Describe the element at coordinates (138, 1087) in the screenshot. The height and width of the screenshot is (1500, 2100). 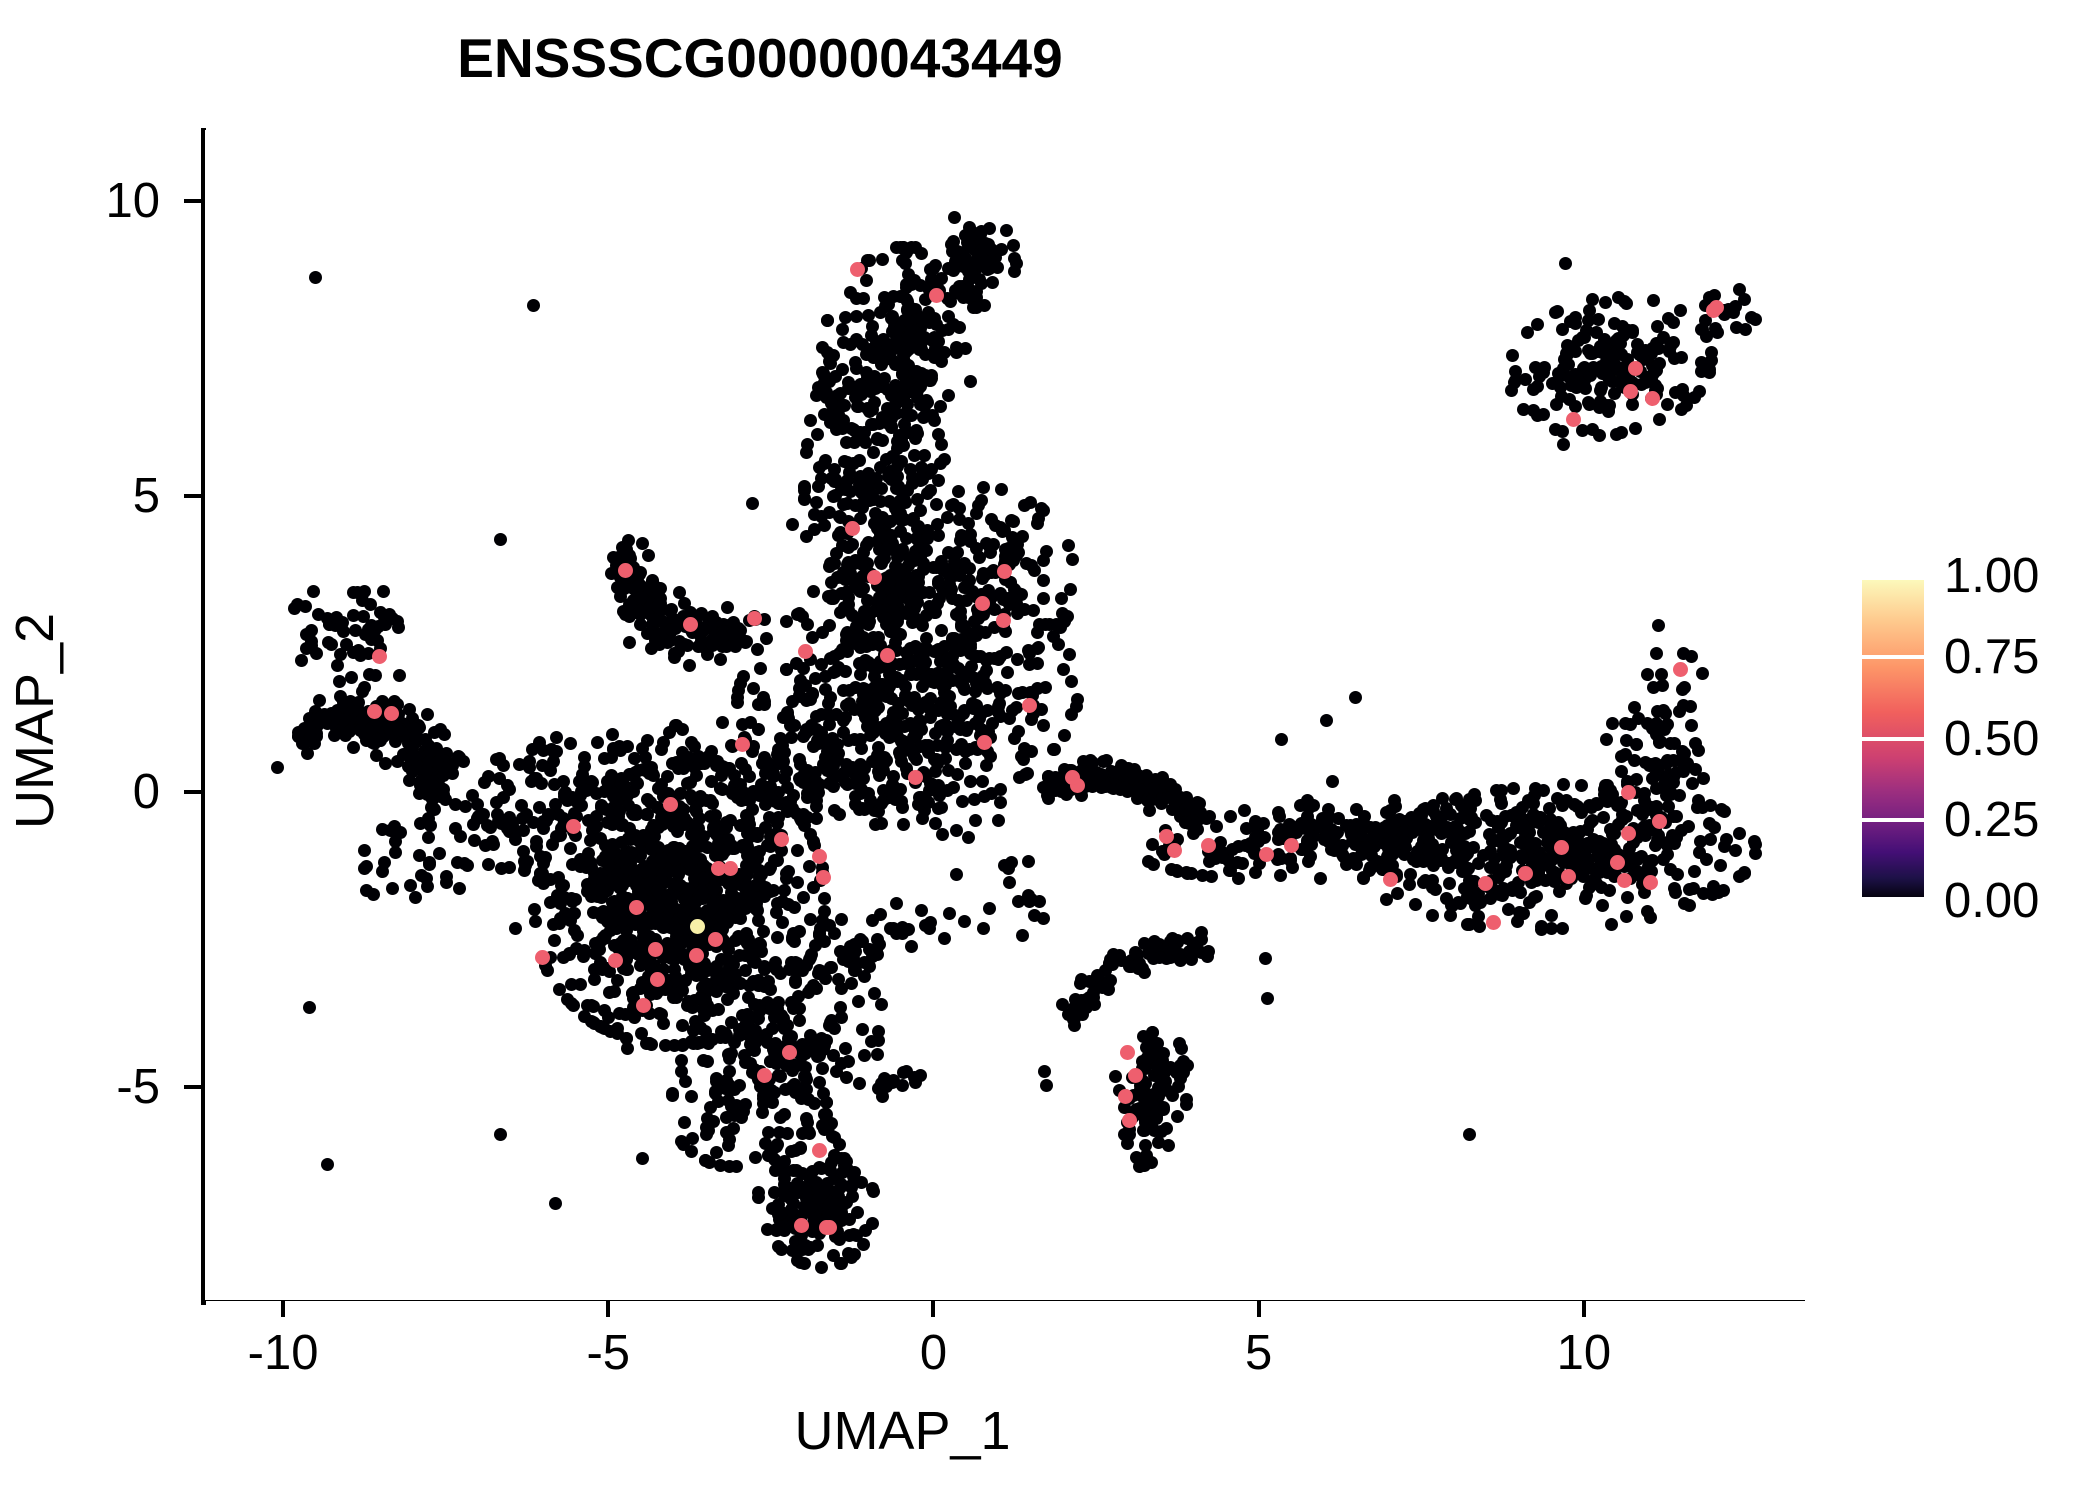
I see `y-tick-label: -5` at that location.